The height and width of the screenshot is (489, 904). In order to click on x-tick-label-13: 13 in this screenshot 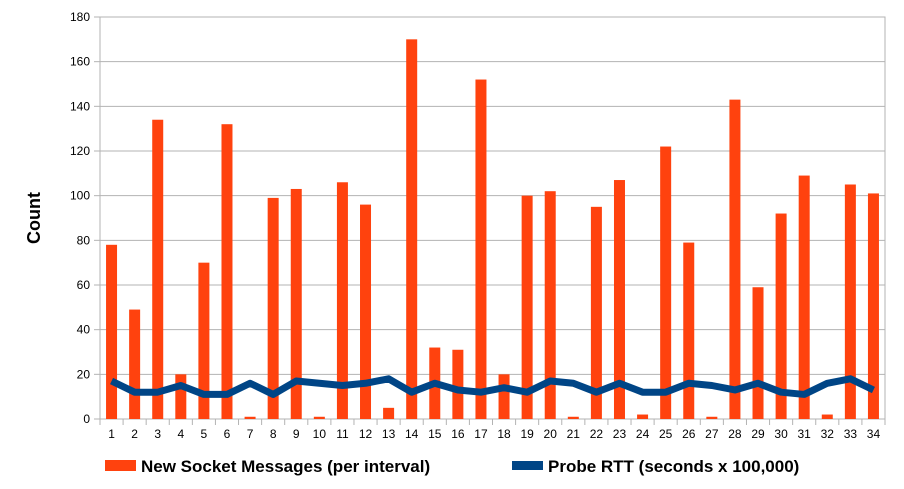, I will do `click(389, 434)`.